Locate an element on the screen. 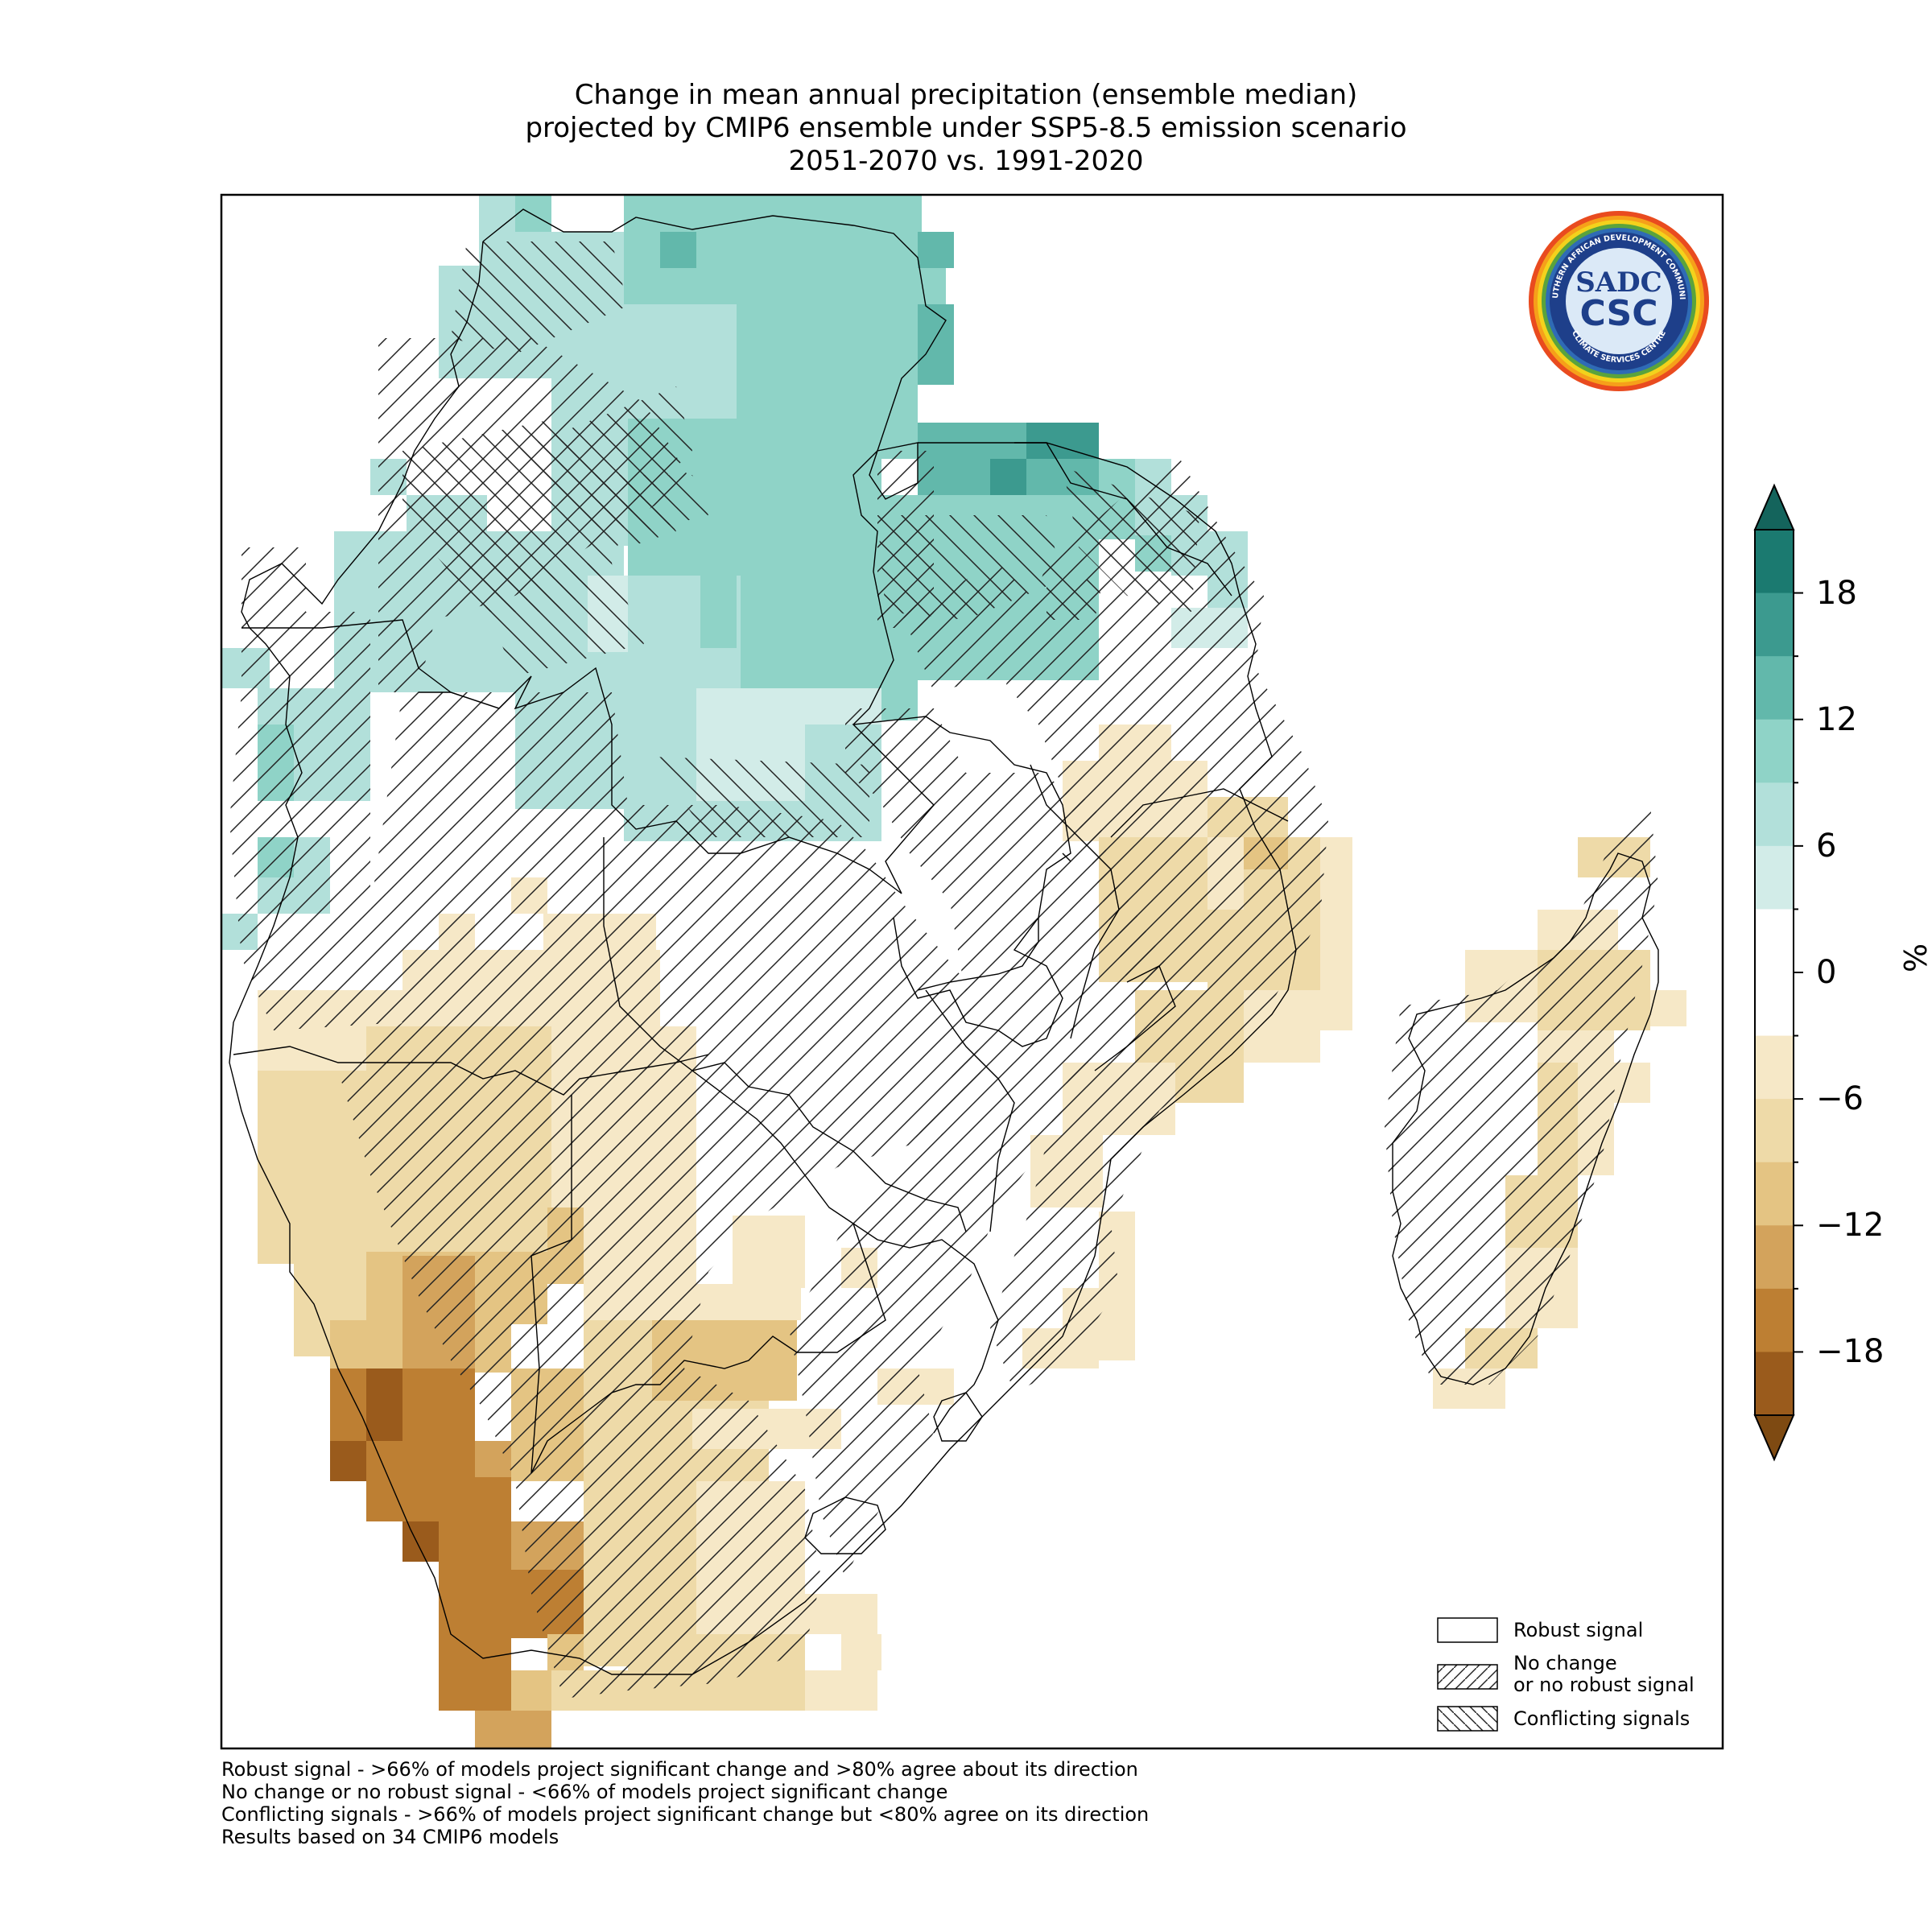 The height and width of the screenshot is (1932, 1932). legend-swatches is located at coordinates (1467, 1674).